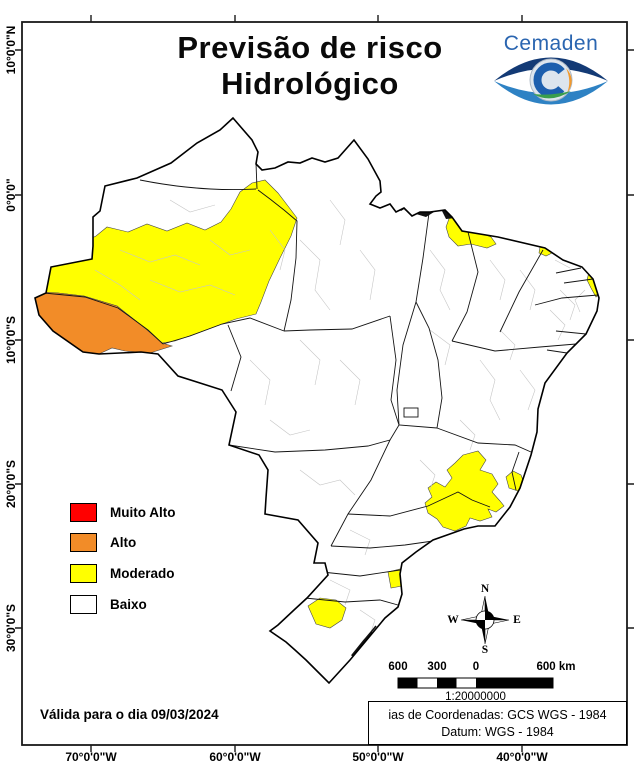 Image resolution: width=642 pixels, height=768 pixels. Describe the element at coordinates (83, 604) in the screenshot. I see `legend-swatch-baixo` at that location.